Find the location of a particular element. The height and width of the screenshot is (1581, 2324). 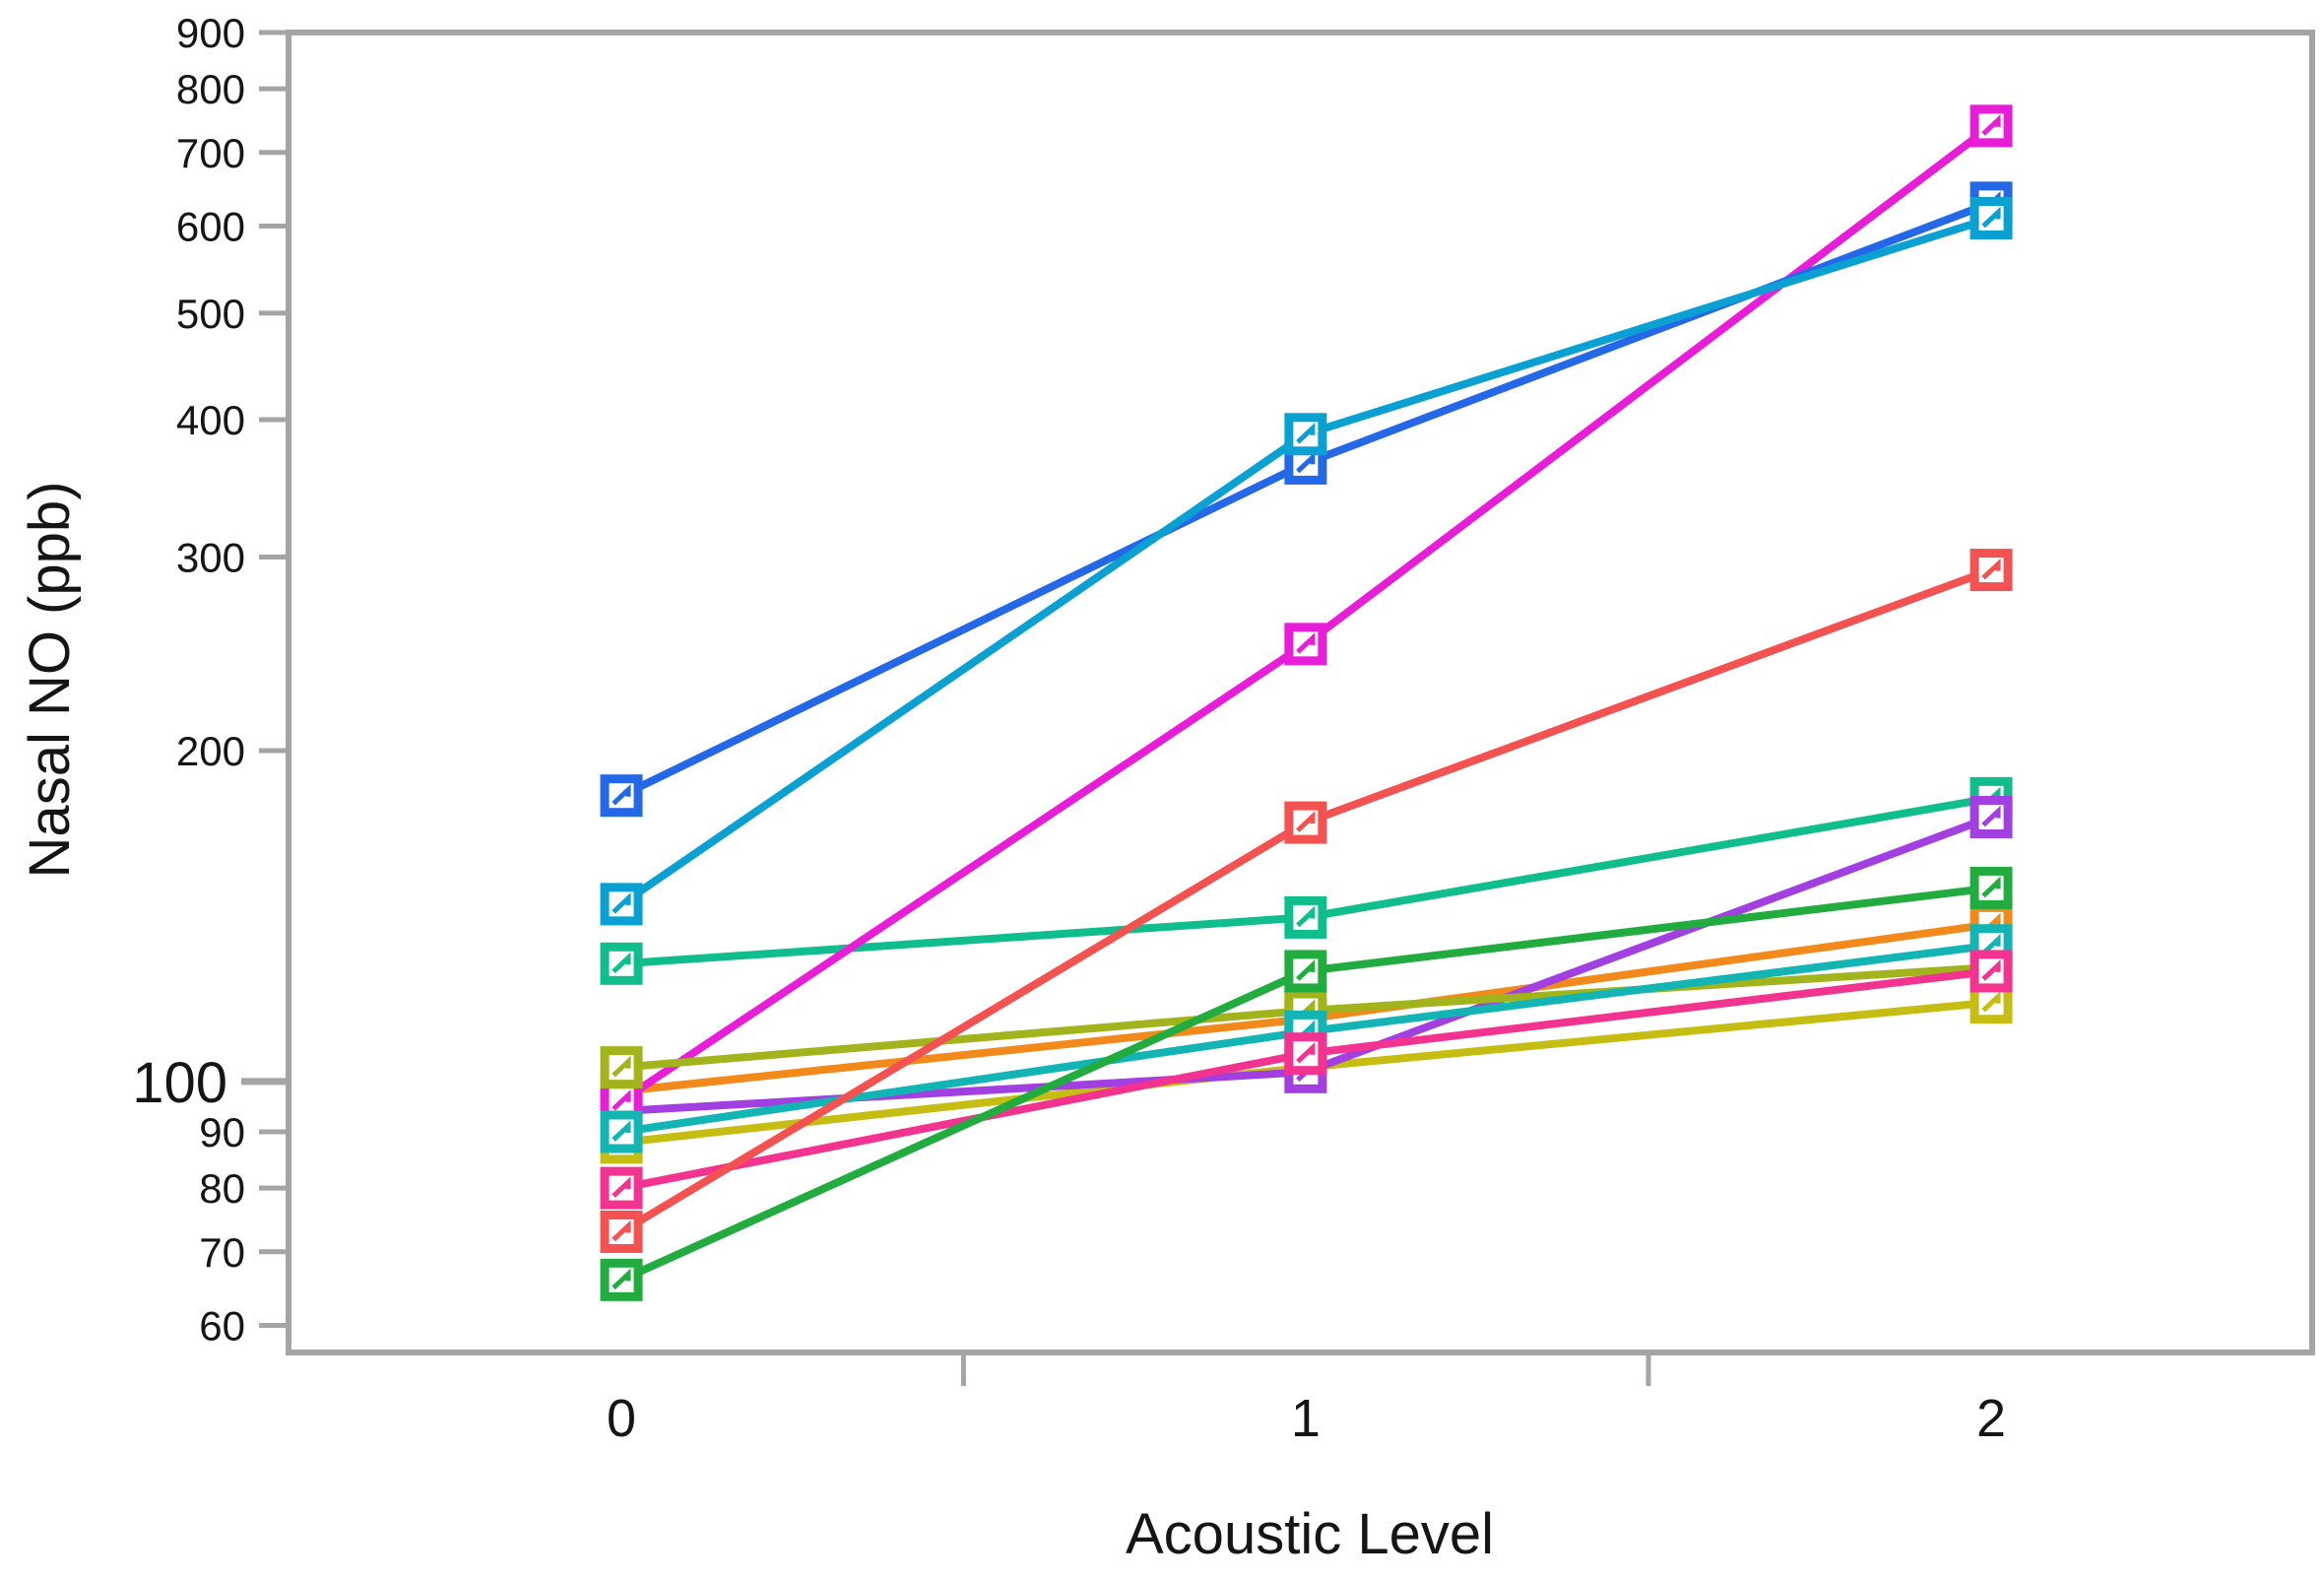

y-tick-label: 500 is located at coordinates (211, 314).